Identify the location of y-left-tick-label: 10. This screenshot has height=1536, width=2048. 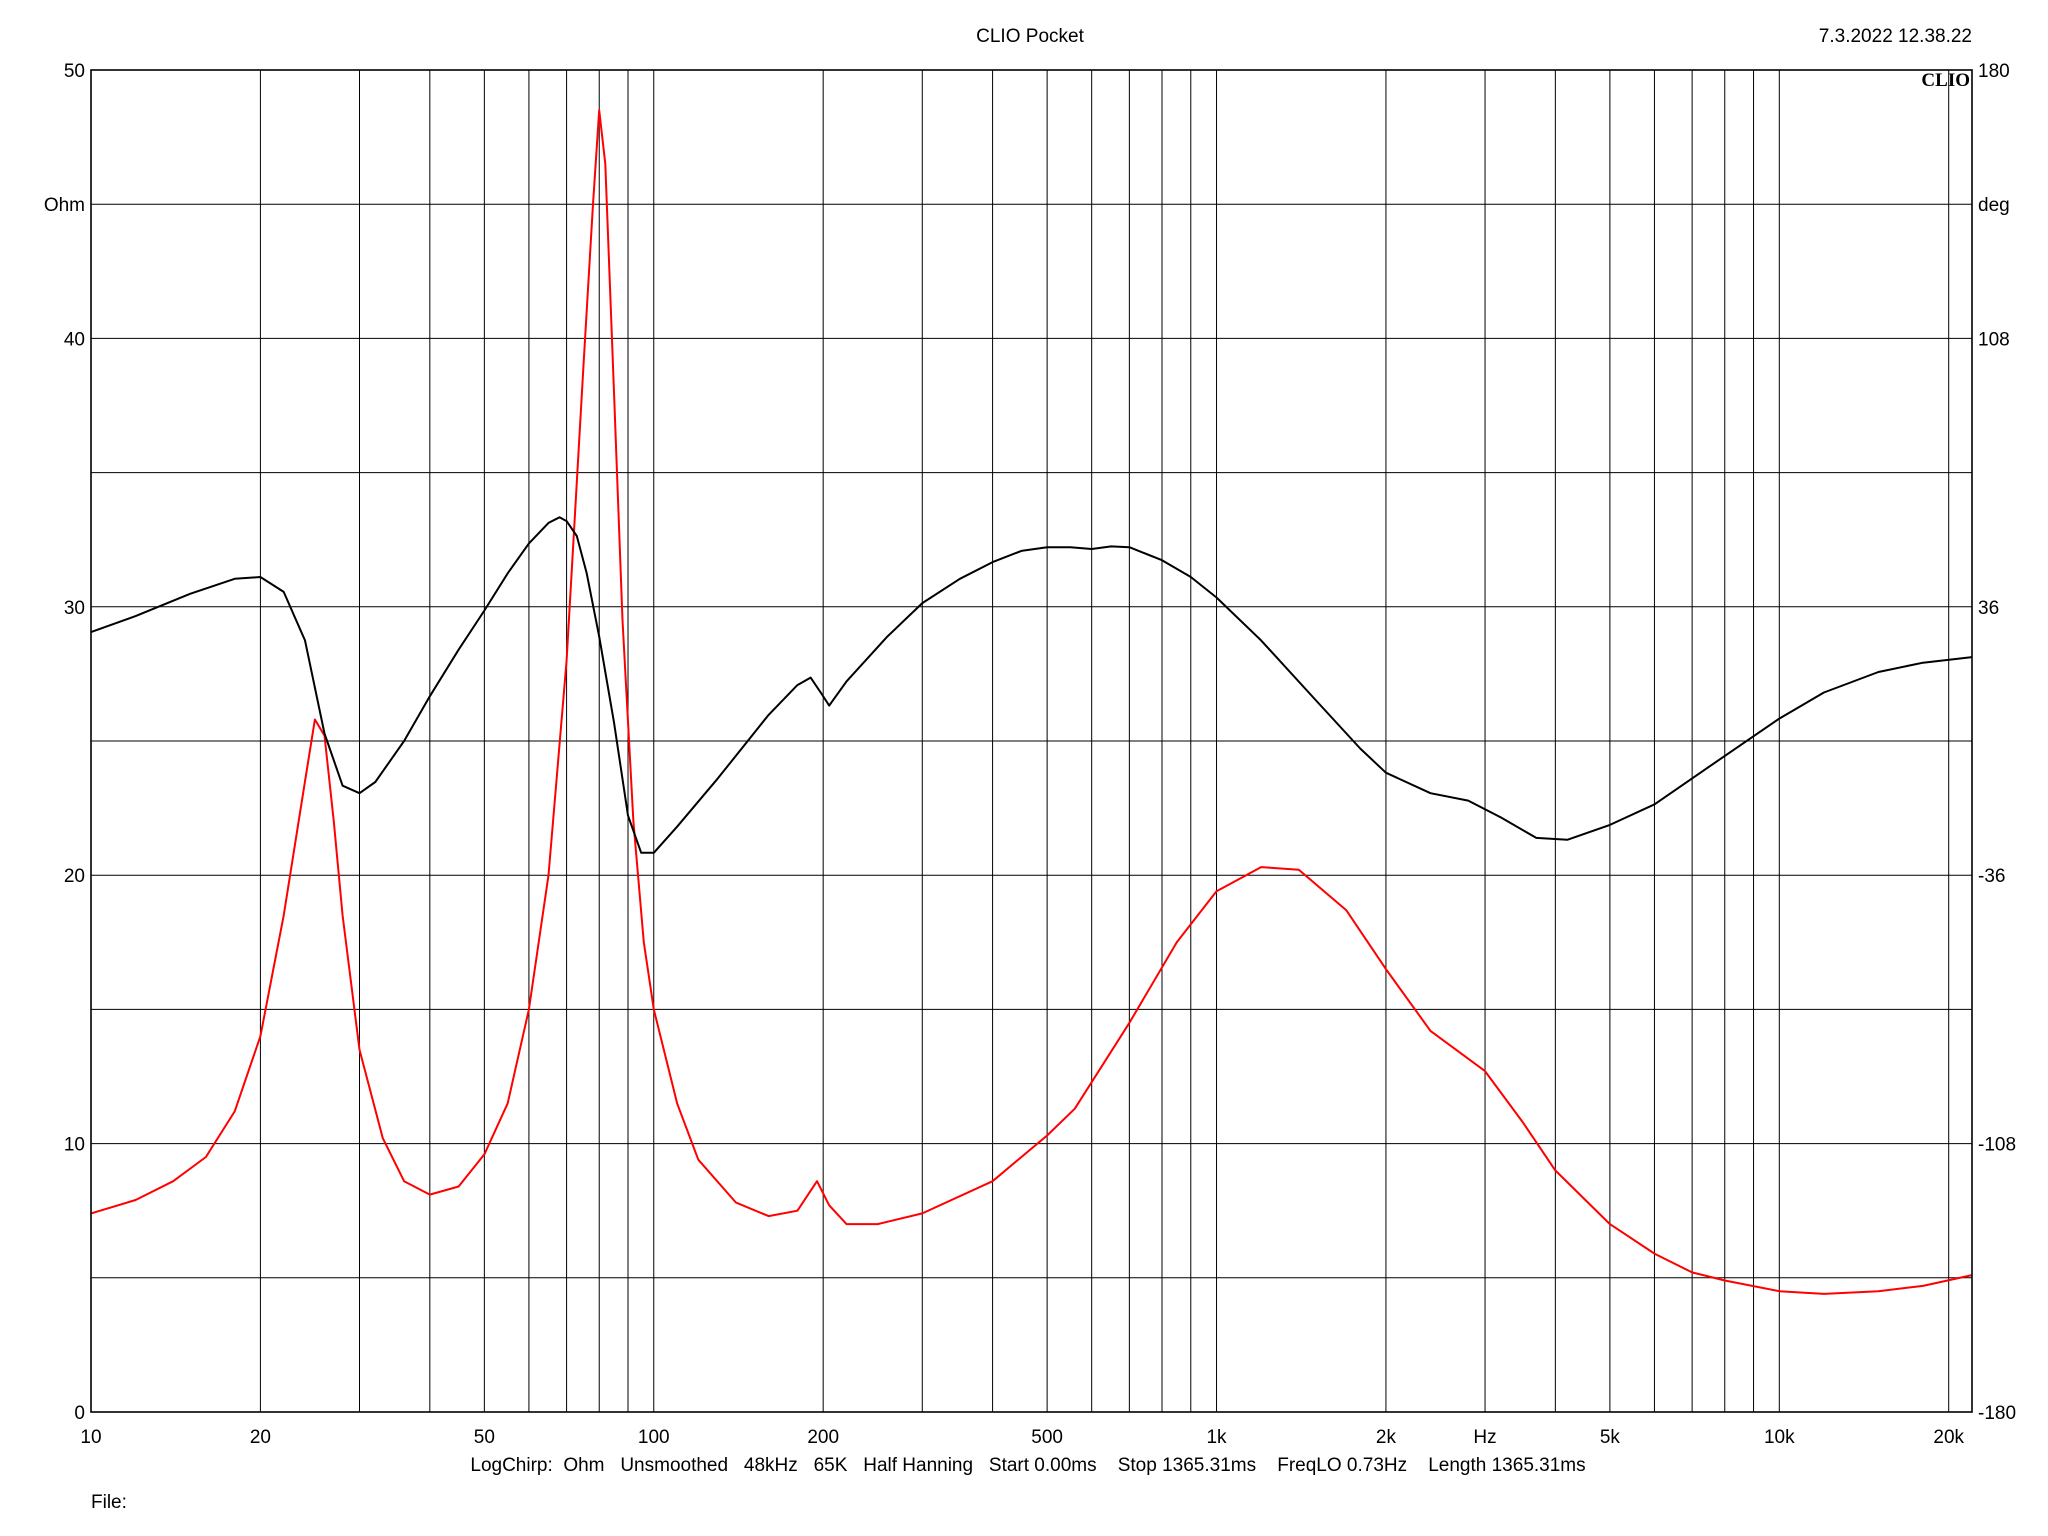
(74, 1145).